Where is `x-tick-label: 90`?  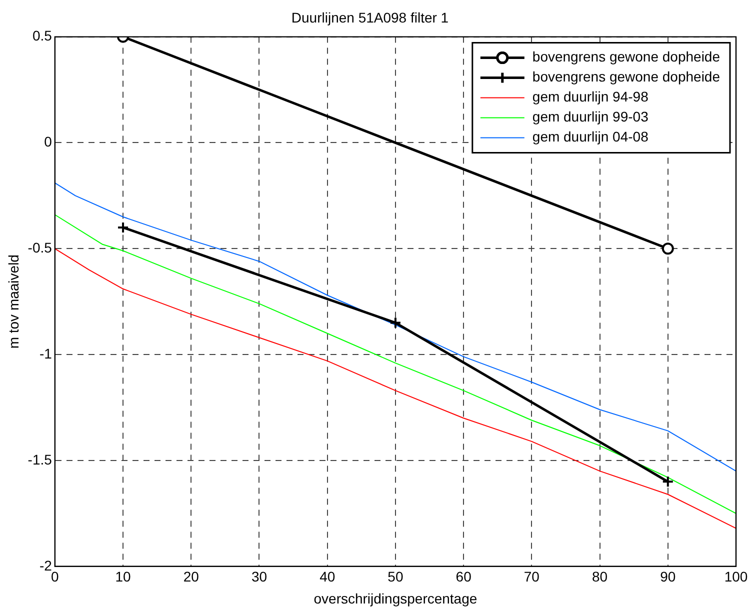 x-tick-label: 90 is located at coordinates (668, 576).